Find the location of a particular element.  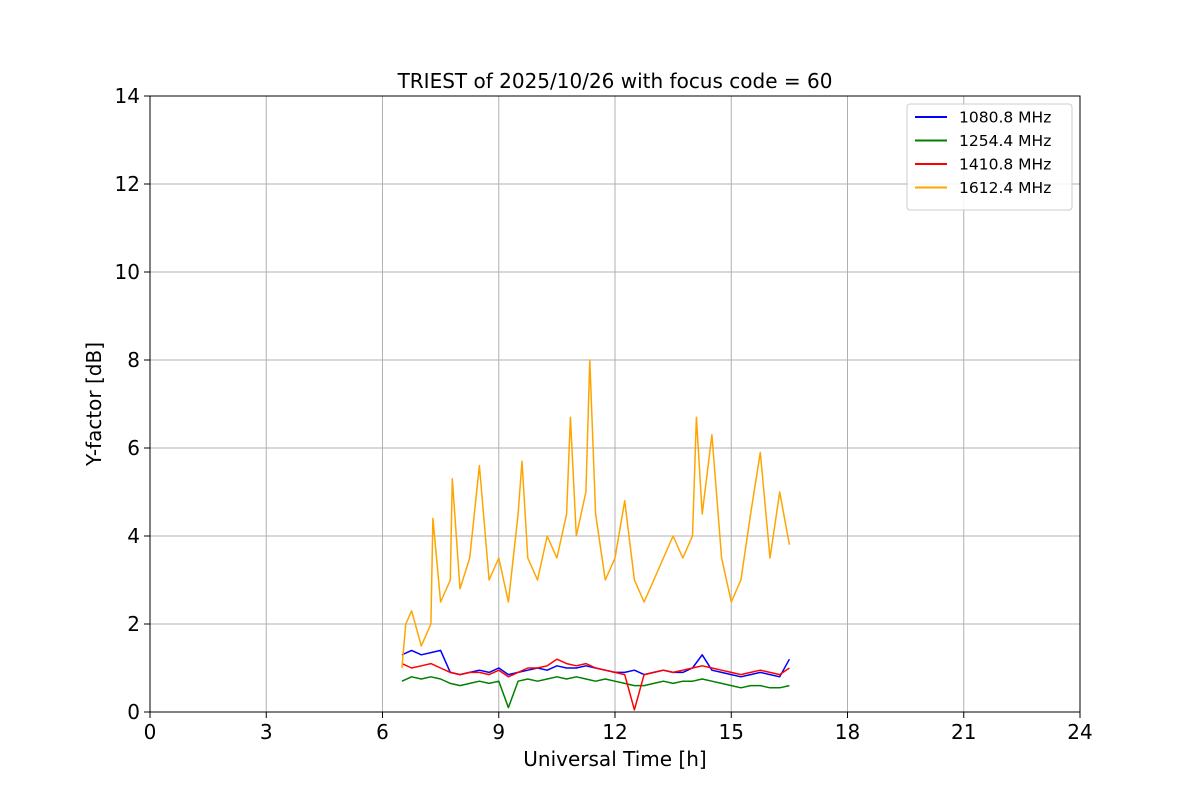

x-tick-label: 0 is located at coordinates (150, 732).